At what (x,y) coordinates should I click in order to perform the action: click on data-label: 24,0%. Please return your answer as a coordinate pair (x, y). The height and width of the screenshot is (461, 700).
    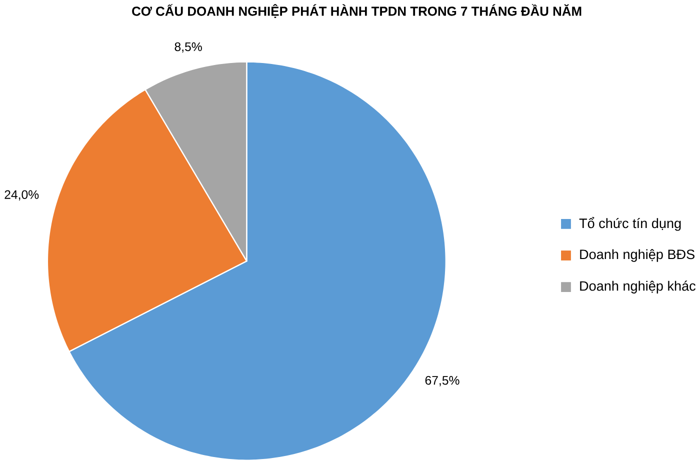
    Looking at the image, I should click on (21, 195).